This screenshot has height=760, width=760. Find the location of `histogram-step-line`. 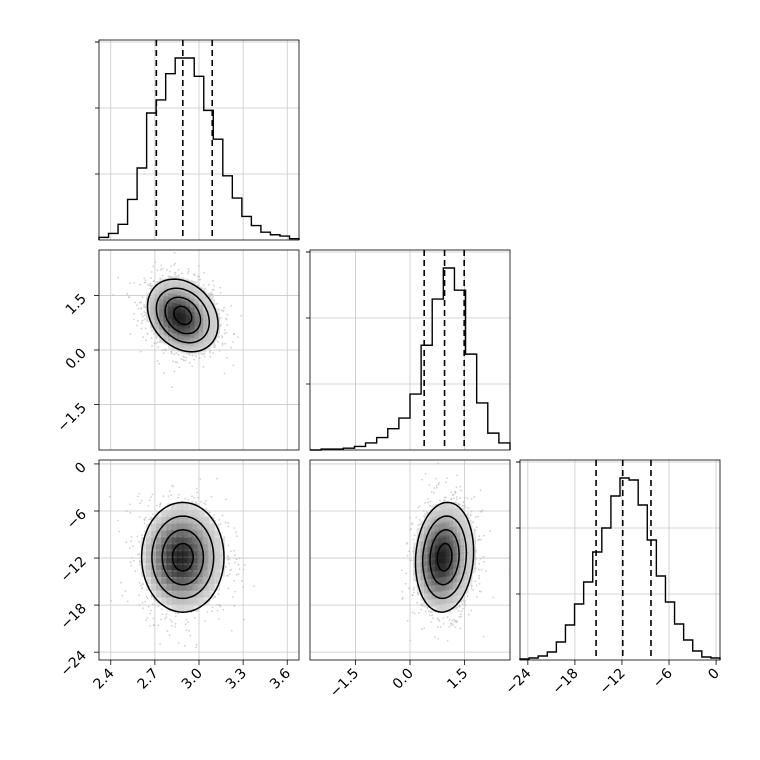

histogram-step-line is located at coordinates (199, 148).